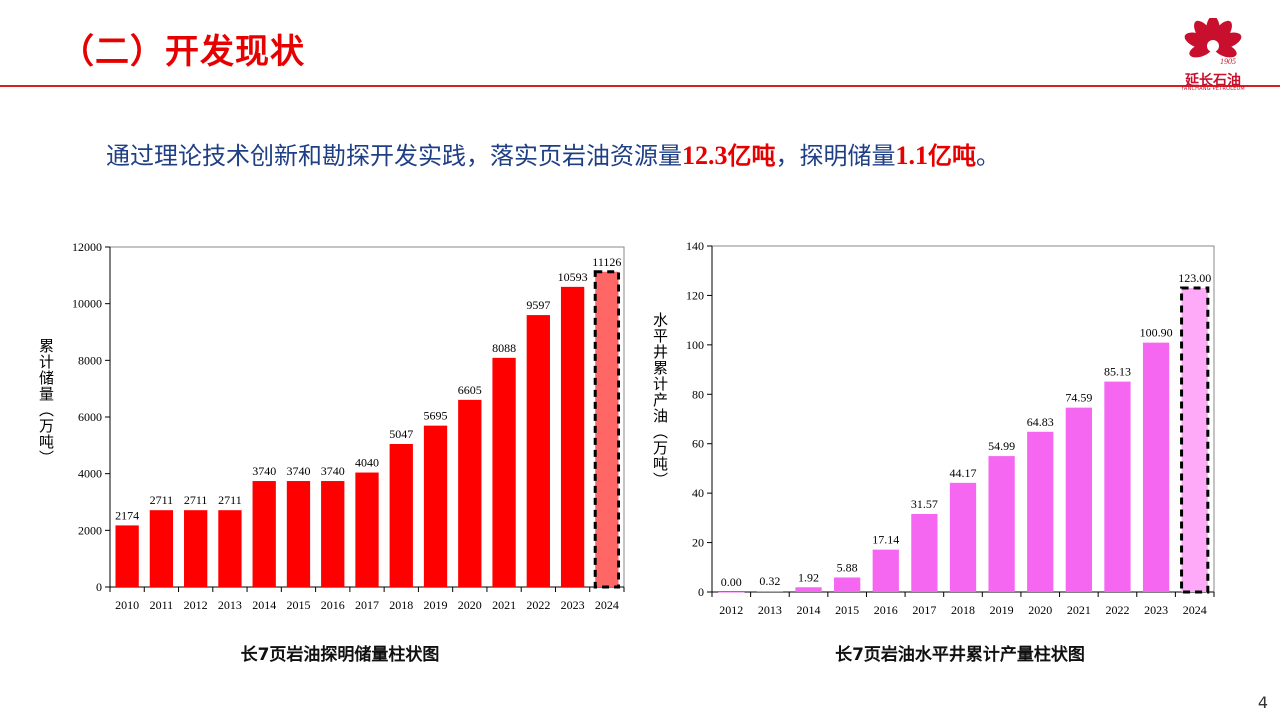 The image size is (1280, 720). I want to click on reserve-value: 1.1, so click(912, 155).